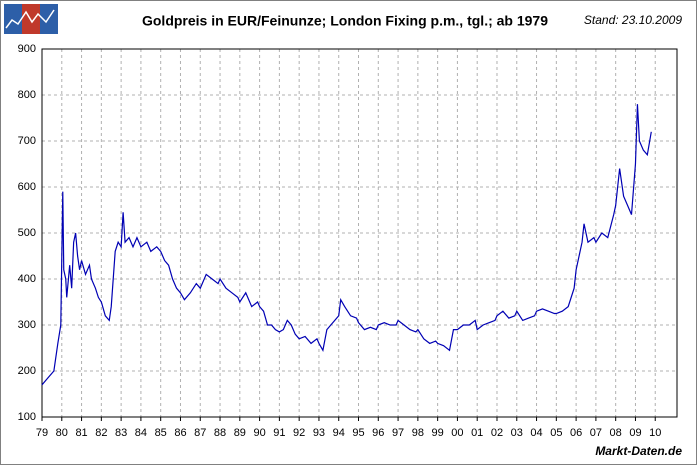 This screenshot has width=697, height=465. Describe the element at coordinates (299, 433) in the screenshot. I see `x-tick-label: 92` at that location.